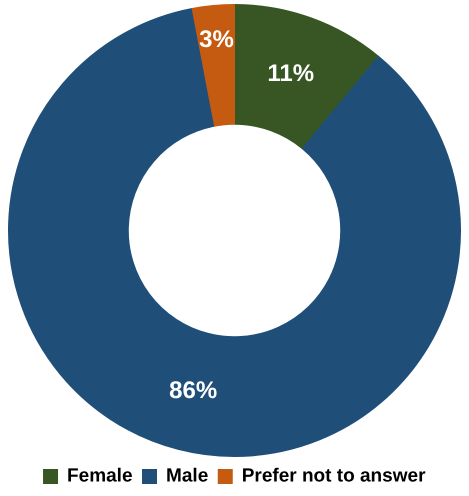 Image resolution: width=469 pixels, height=496 pixels. Describe the element at coordinates (187, 476) in the screenshot. I see `legend-label: Male` at that location.